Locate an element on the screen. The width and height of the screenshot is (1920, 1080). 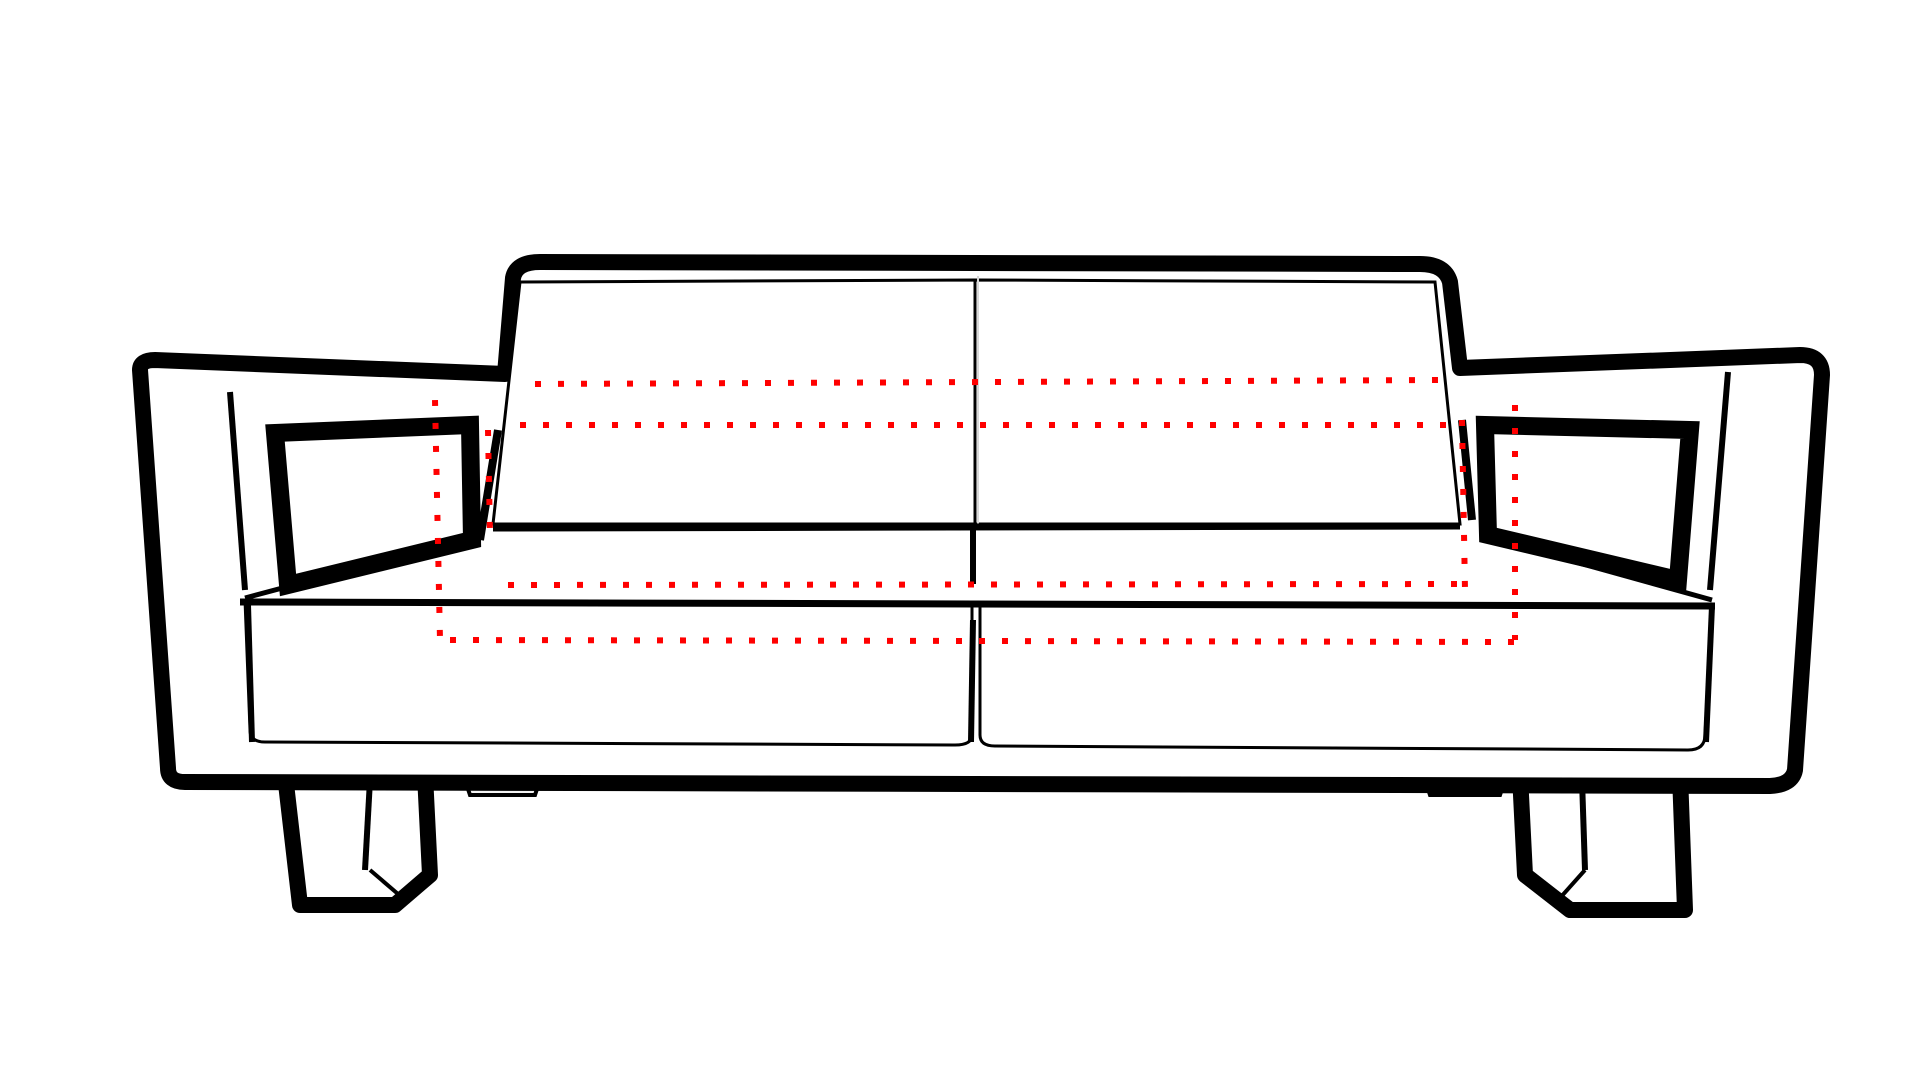
dotted-markers is located at coordinates (975, 511).